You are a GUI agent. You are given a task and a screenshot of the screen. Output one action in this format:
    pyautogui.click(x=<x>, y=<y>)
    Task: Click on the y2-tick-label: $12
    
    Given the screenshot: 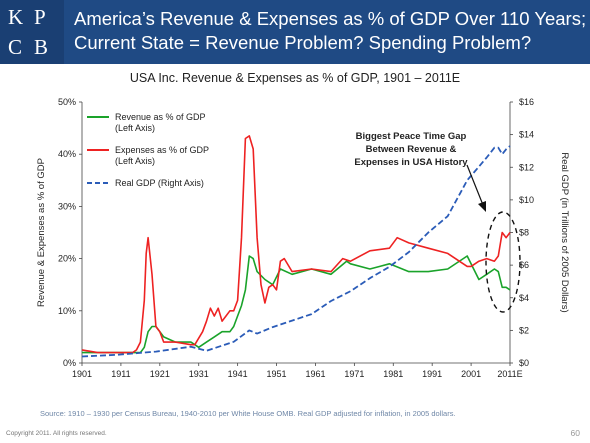 What is the action you would take?
    pyautogui.click(x=526, y=167)
    